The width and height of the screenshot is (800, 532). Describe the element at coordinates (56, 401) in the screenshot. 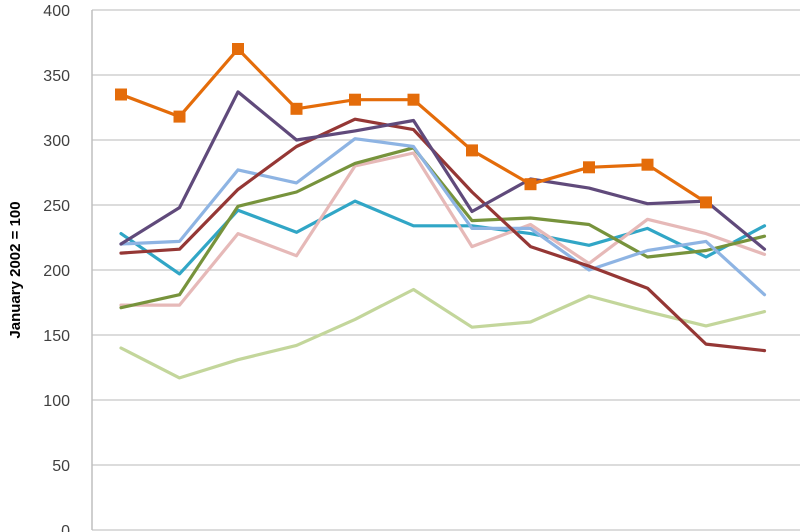

I see `y-tick-label: 100` at that location.